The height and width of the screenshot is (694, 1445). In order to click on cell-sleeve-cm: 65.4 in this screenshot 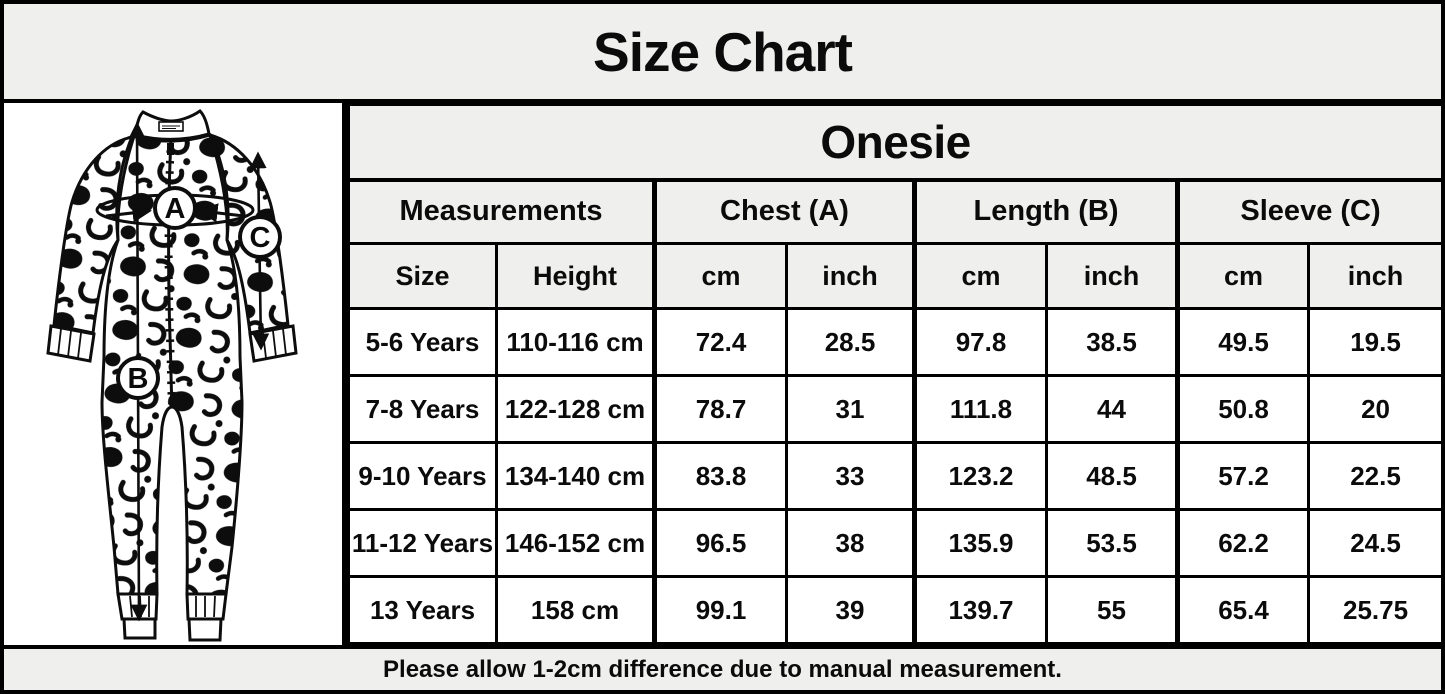, I will do `click(1242, 610)`.